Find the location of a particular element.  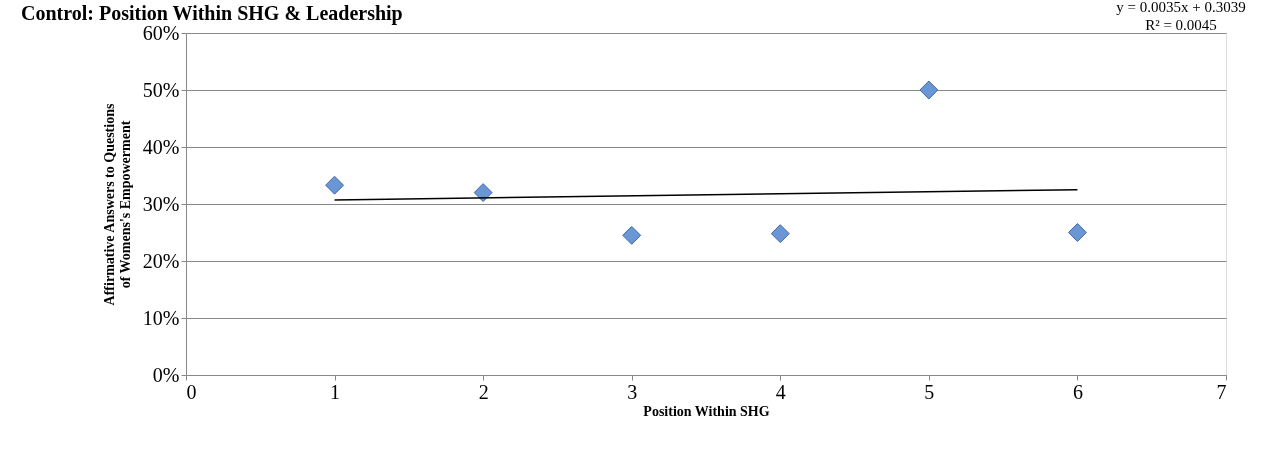

x-tick-label: 6 is located at coordinates (1077, 391).